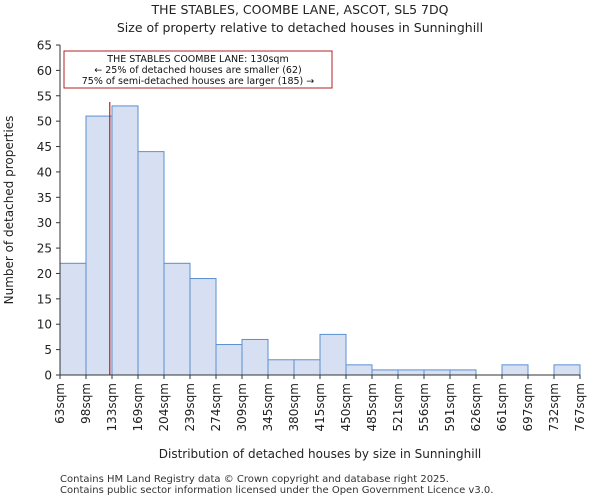  Describe the element at coordinates (44, 249) in the screenshot. I see `y-tick-label: 25` at that location.